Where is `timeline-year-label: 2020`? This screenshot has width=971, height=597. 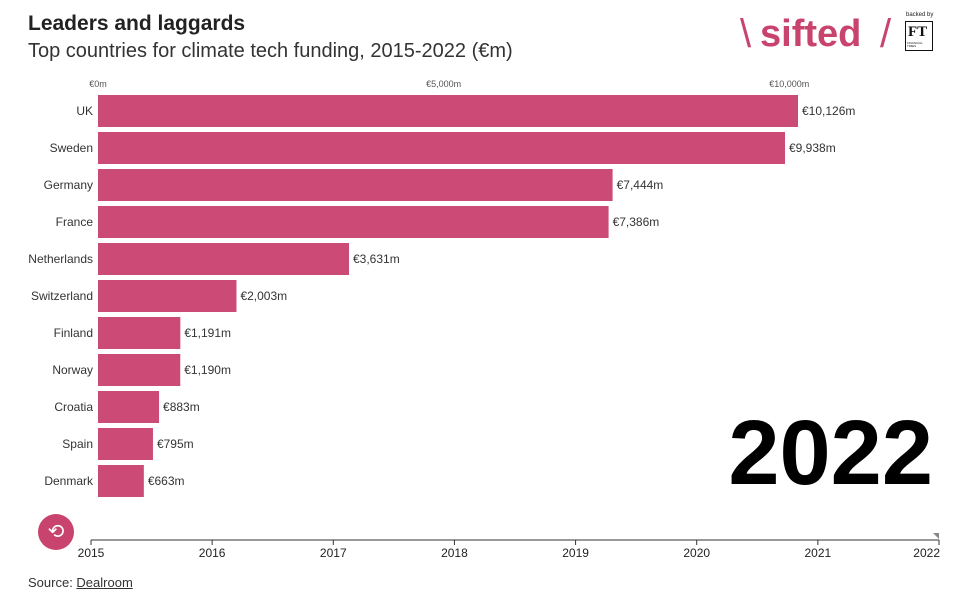 timeline-year-label: 2020 is located at coordinates (696, 553).